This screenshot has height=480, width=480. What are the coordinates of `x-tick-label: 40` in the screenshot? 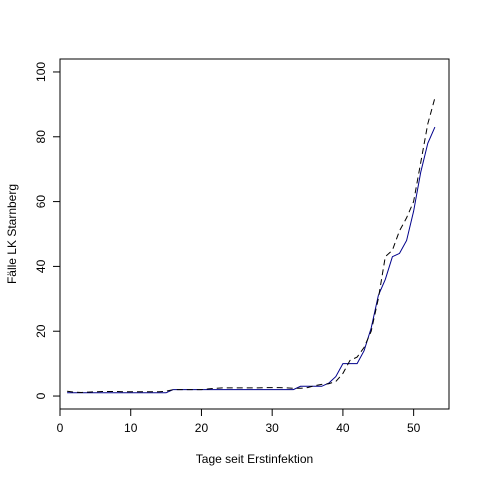 It's located at (343, 428).